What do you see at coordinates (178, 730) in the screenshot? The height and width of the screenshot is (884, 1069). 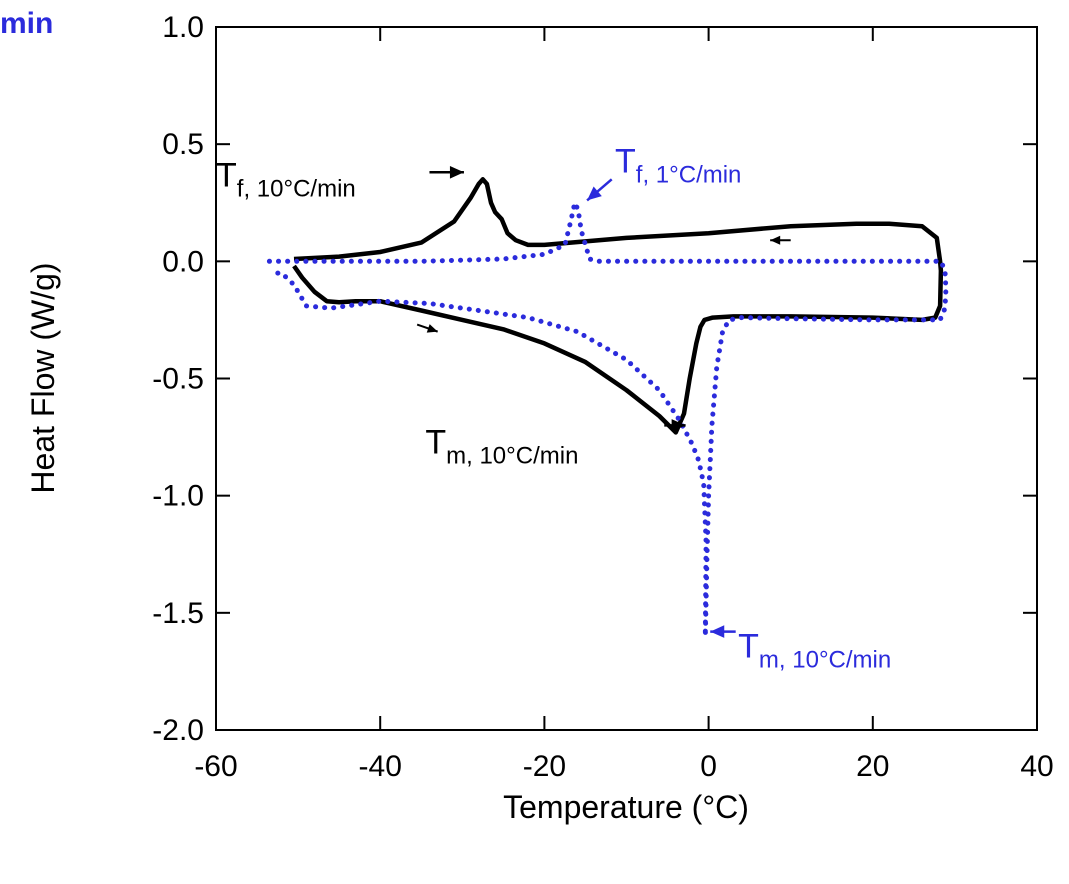 I see `y-tick-label: -2.0` at bounding box center [178, 730].